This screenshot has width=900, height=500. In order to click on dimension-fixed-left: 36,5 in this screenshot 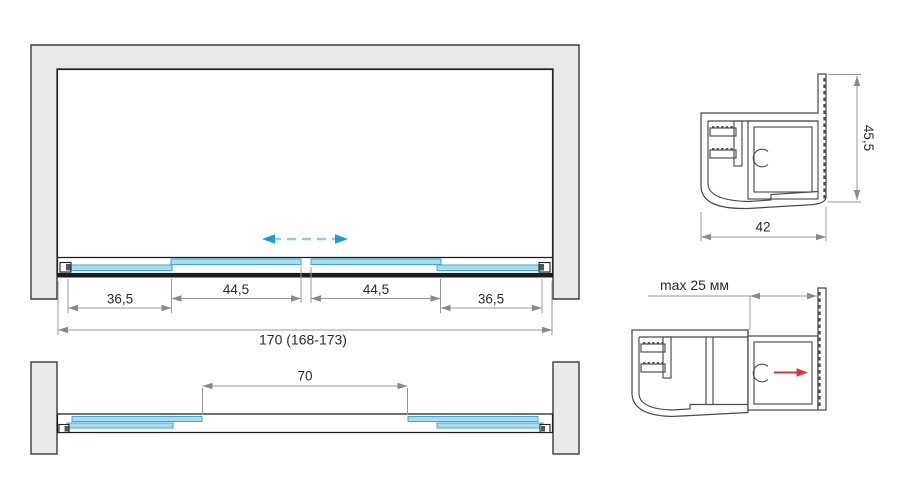, I will do `click(120, 302)`.